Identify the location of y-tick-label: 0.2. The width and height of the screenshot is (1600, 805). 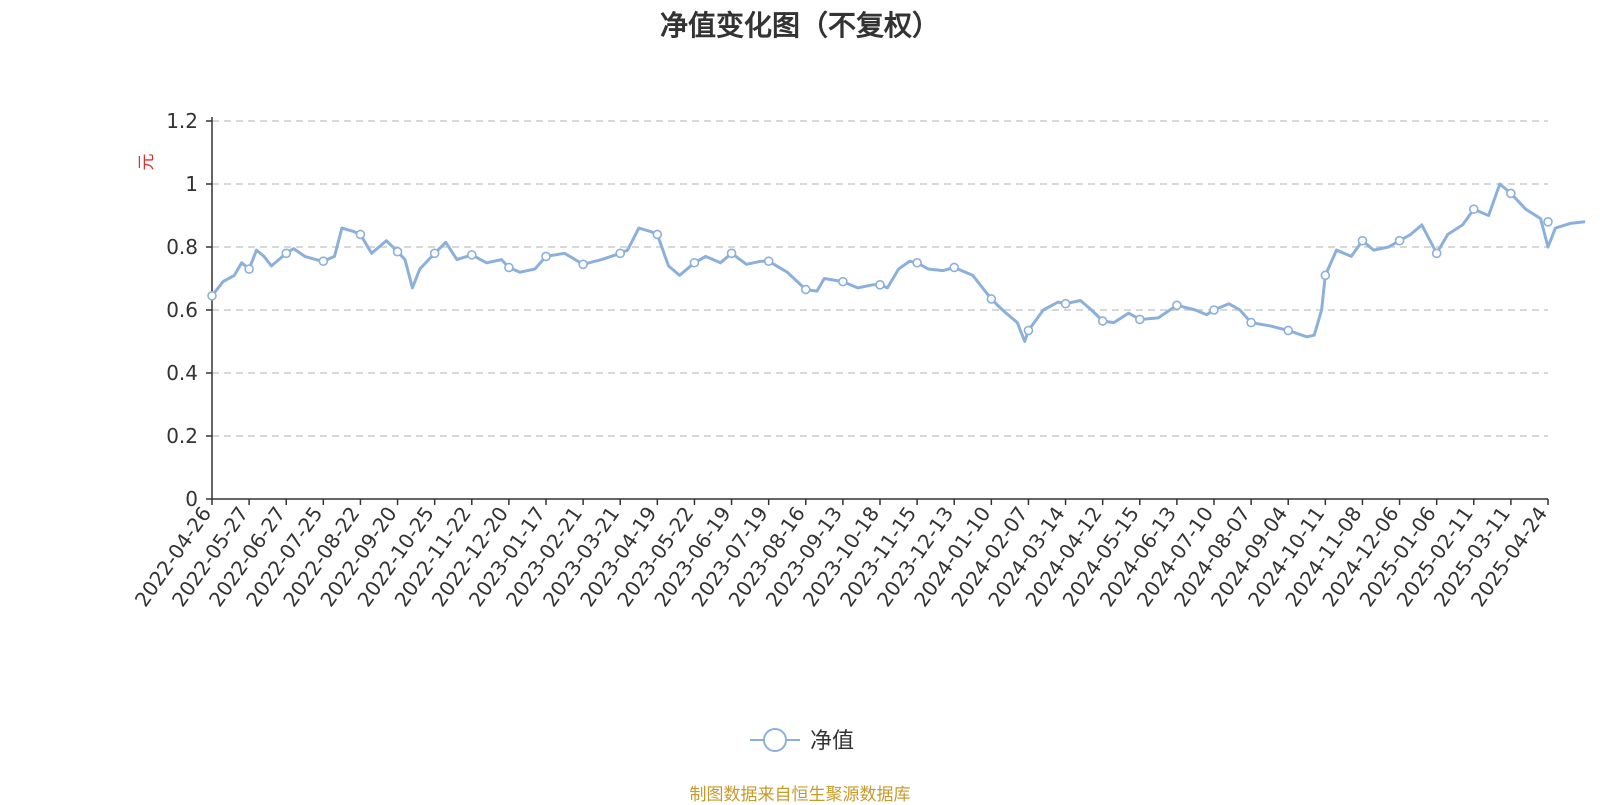
(182, 436).